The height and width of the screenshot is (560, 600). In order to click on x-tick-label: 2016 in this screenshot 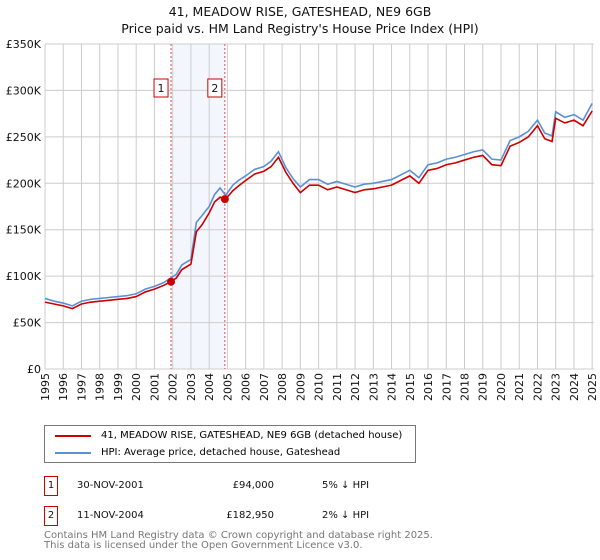, I will do `click(428, 387)`.